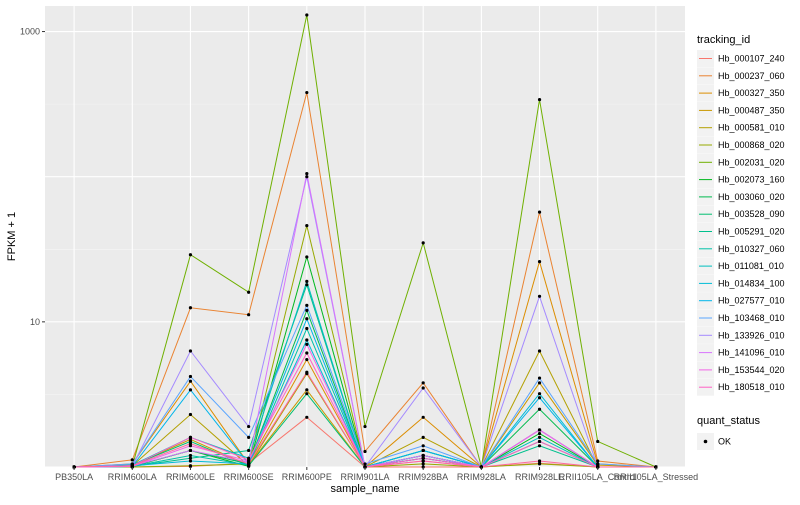 This screenshot has height=505, width=800. I want to click on x-tick-label: RRIM928LA, so click(481, 477).